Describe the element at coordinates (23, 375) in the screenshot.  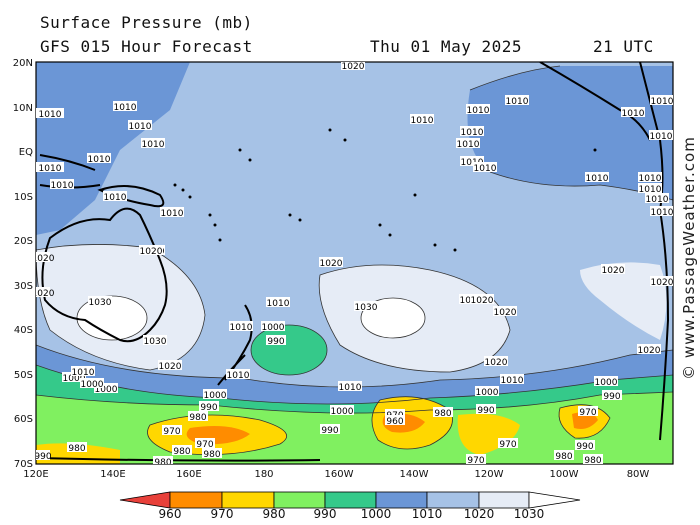
I see `lat-label: 50S` at that location.